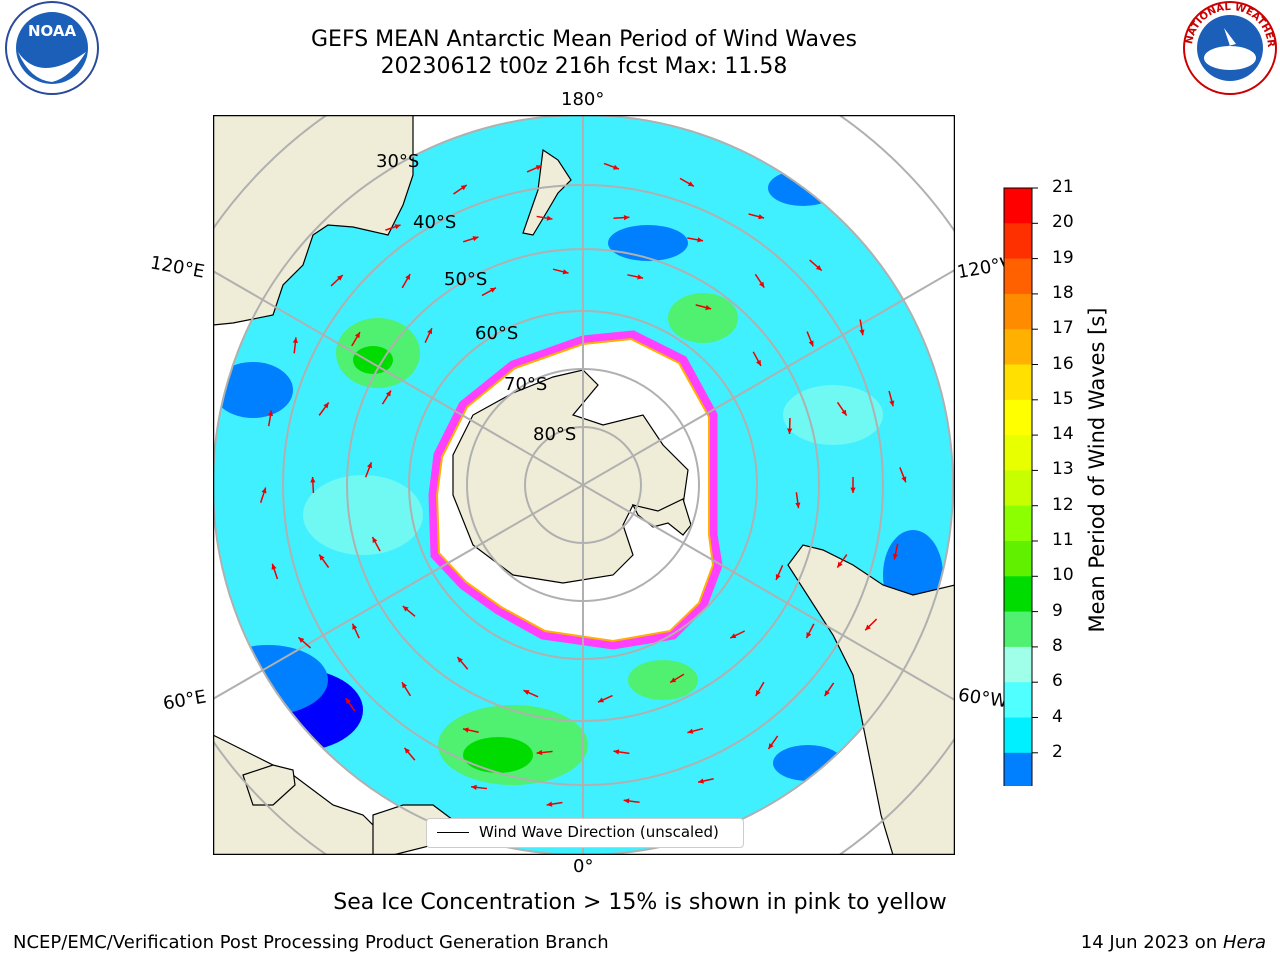  Describe the element at coordinates (1057, 681) in the screenshot. I see `colorbar-tick-label: 6` at that location.